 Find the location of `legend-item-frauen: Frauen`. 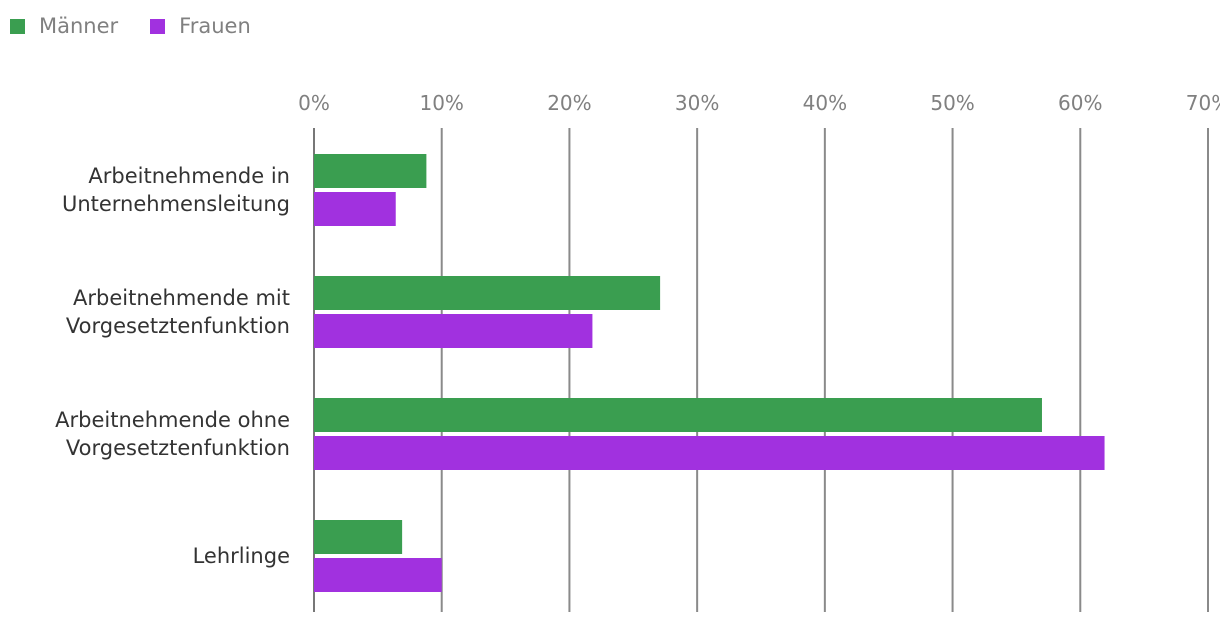

legend-item-frauen: Frauen is located at coordinates (200, 25).